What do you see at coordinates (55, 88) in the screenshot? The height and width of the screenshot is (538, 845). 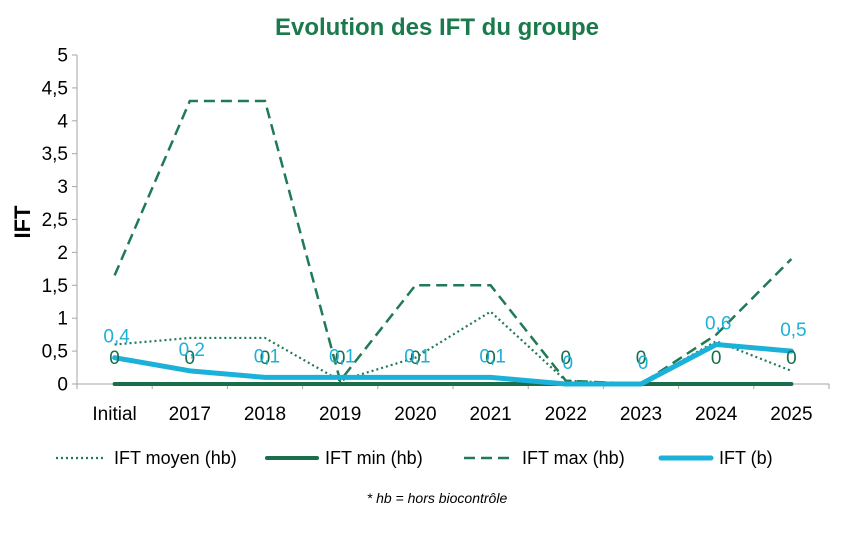 I see `y-tick-label: 4,5` at bounding box center [55, 88].